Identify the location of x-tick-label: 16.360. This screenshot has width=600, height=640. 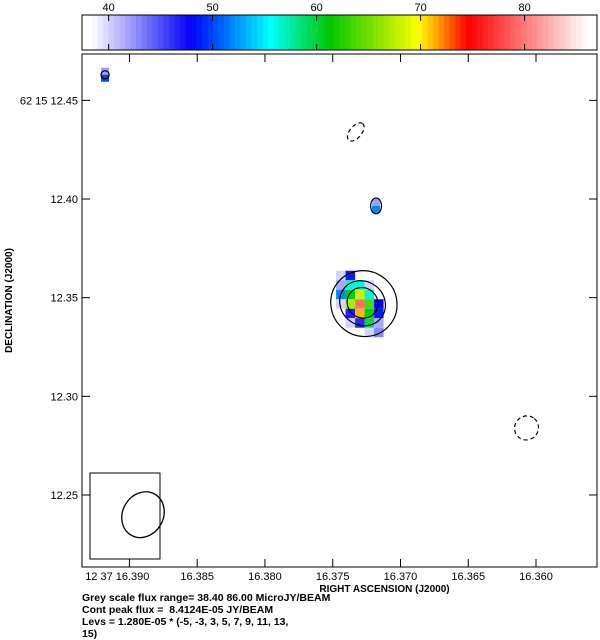
(536, 577).